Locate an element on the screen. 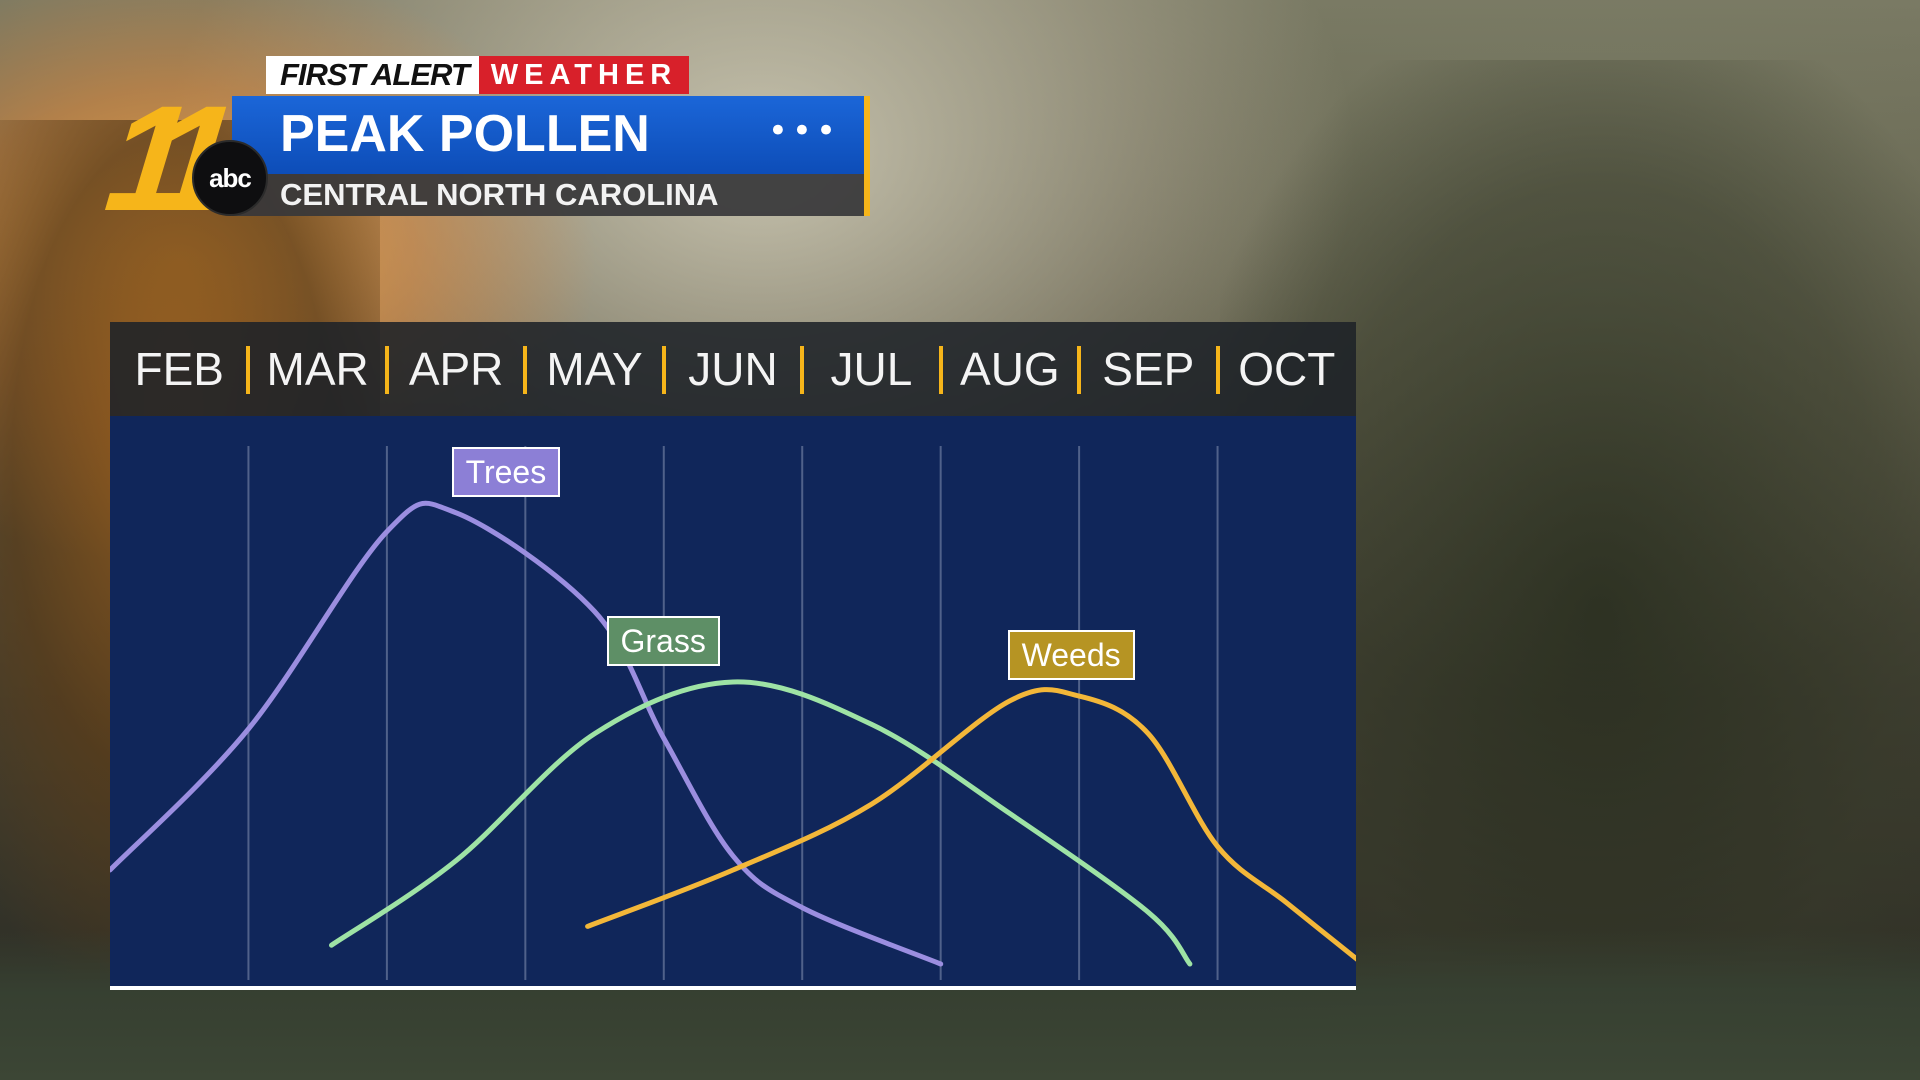  x-tick-label-oct: OCT is located at coordinates (1287, 369).